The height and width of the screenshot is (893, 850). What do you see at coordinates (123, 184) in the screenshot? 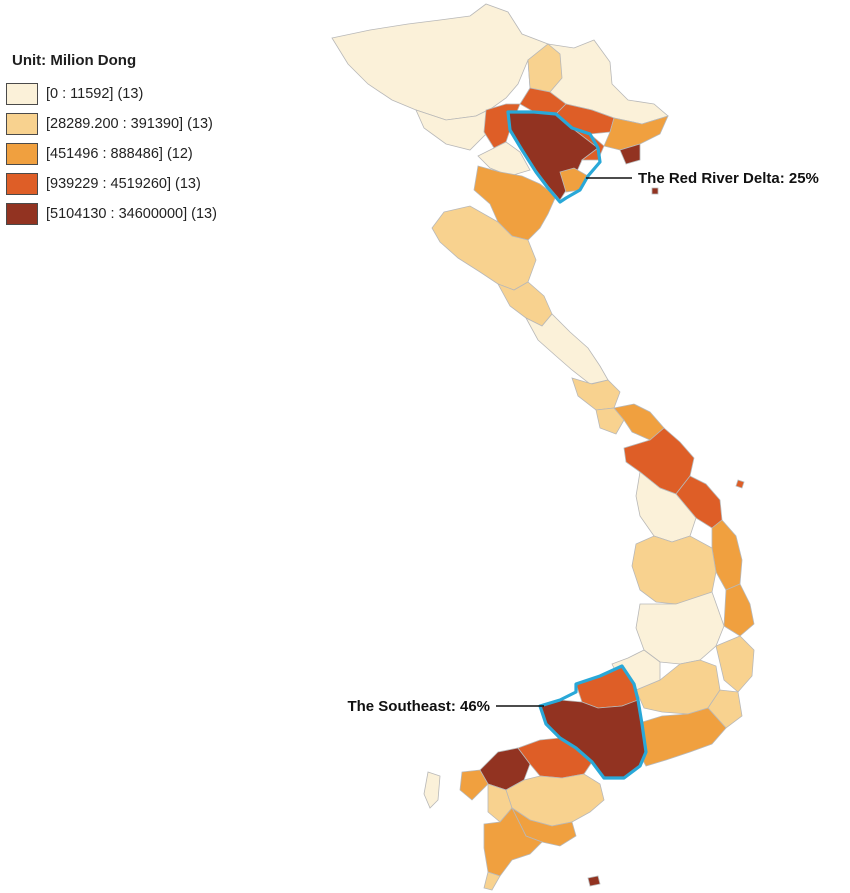
I see `legend-label-class-4: [939229 : 4519260] (13)` at bounding box center [123, 184].